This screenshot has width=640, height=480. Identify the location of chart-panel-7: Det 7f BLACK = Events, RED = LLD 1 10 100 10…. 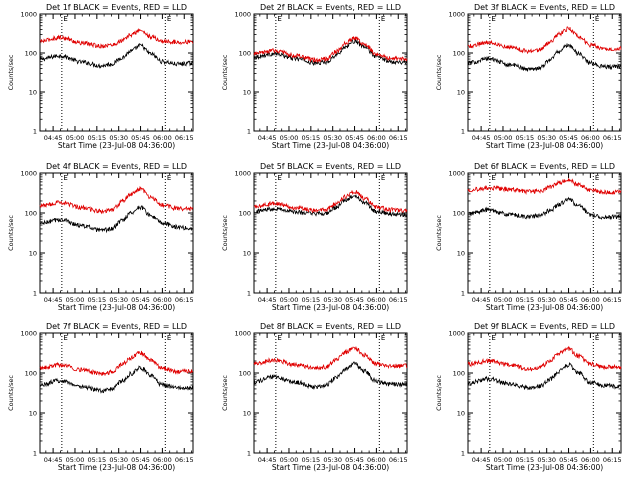
(100, 397).